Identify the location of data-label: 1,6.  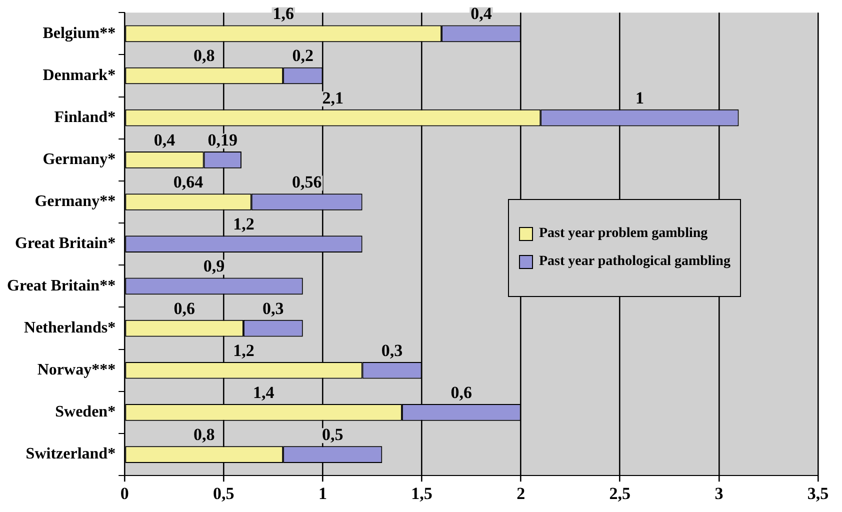
(283, 14).